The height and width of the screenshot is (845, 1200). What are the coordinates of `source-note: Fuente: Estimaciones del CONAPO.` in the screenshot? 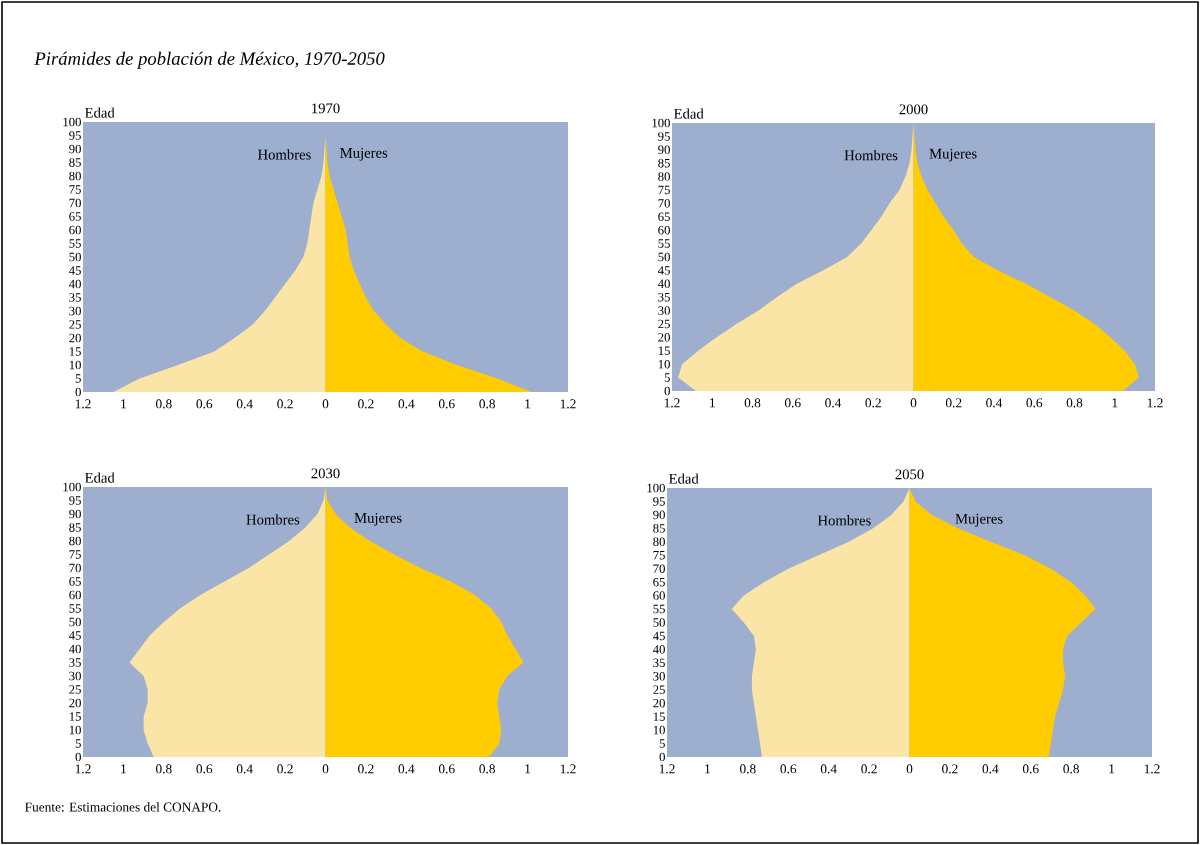 It's located at (123, 807).